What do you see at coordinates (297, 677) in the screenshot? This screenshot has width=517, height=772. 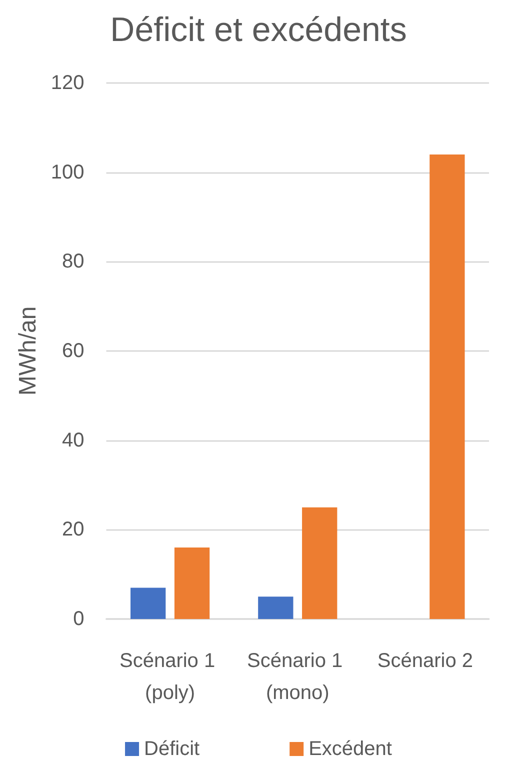 I see `x-tick-label: Scénario 1 (mono)` at bounding box center [297, 677].